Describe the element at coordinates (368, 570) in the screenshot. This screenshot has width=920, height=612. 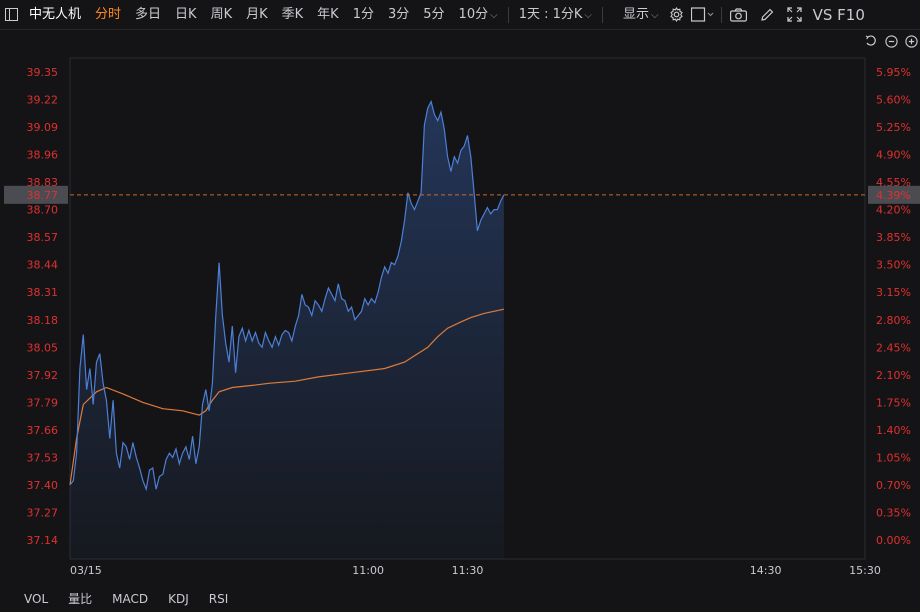
I see `x-tick-label: 11:00` at that location.